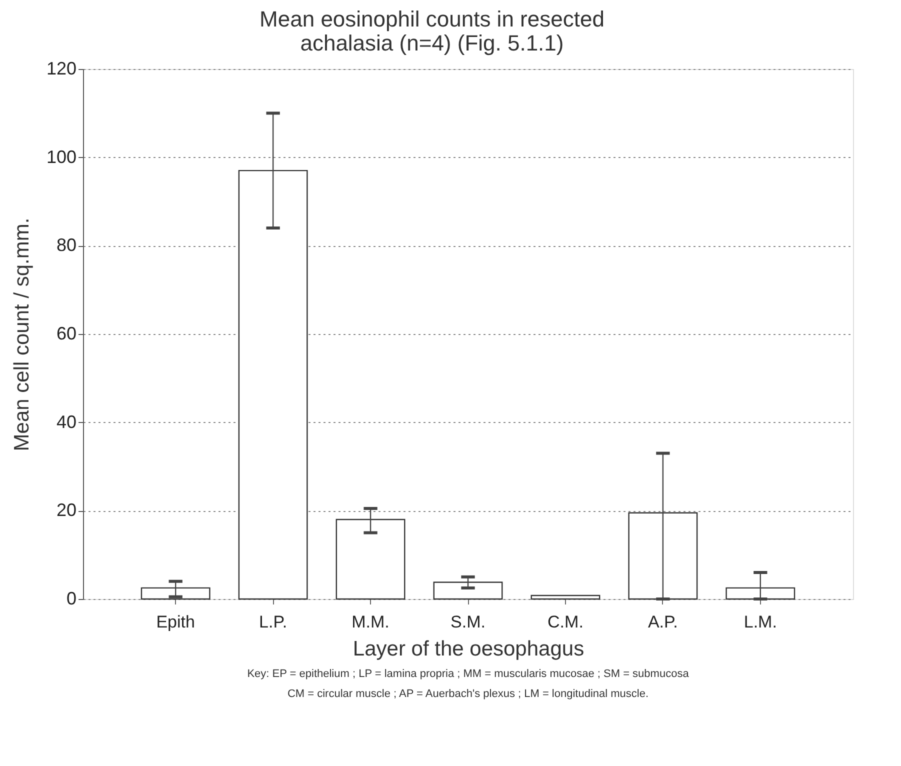 This screenshot has height=766, width=901. Describe the element at coordinates (432, 19) in the screenshot. I see `text: Mean eosinophil counts in resected` at that location.